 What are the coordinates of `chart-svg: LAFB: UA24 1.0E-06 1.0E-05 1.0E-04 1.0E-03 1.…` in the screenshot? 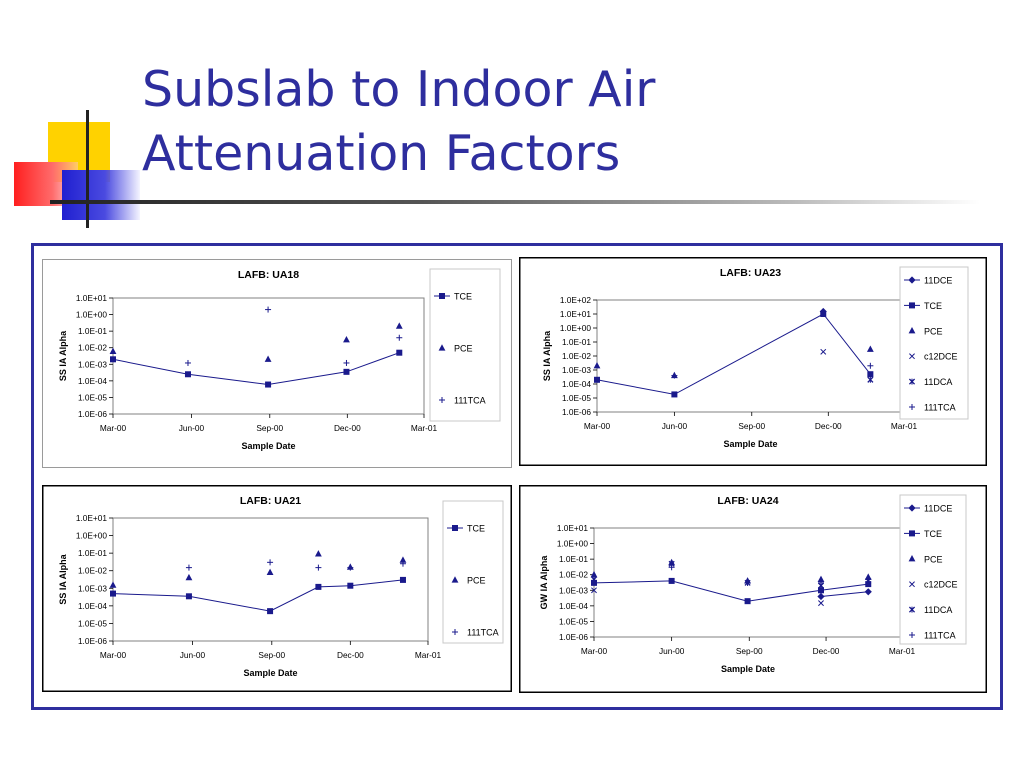 It's located at (753, 589).